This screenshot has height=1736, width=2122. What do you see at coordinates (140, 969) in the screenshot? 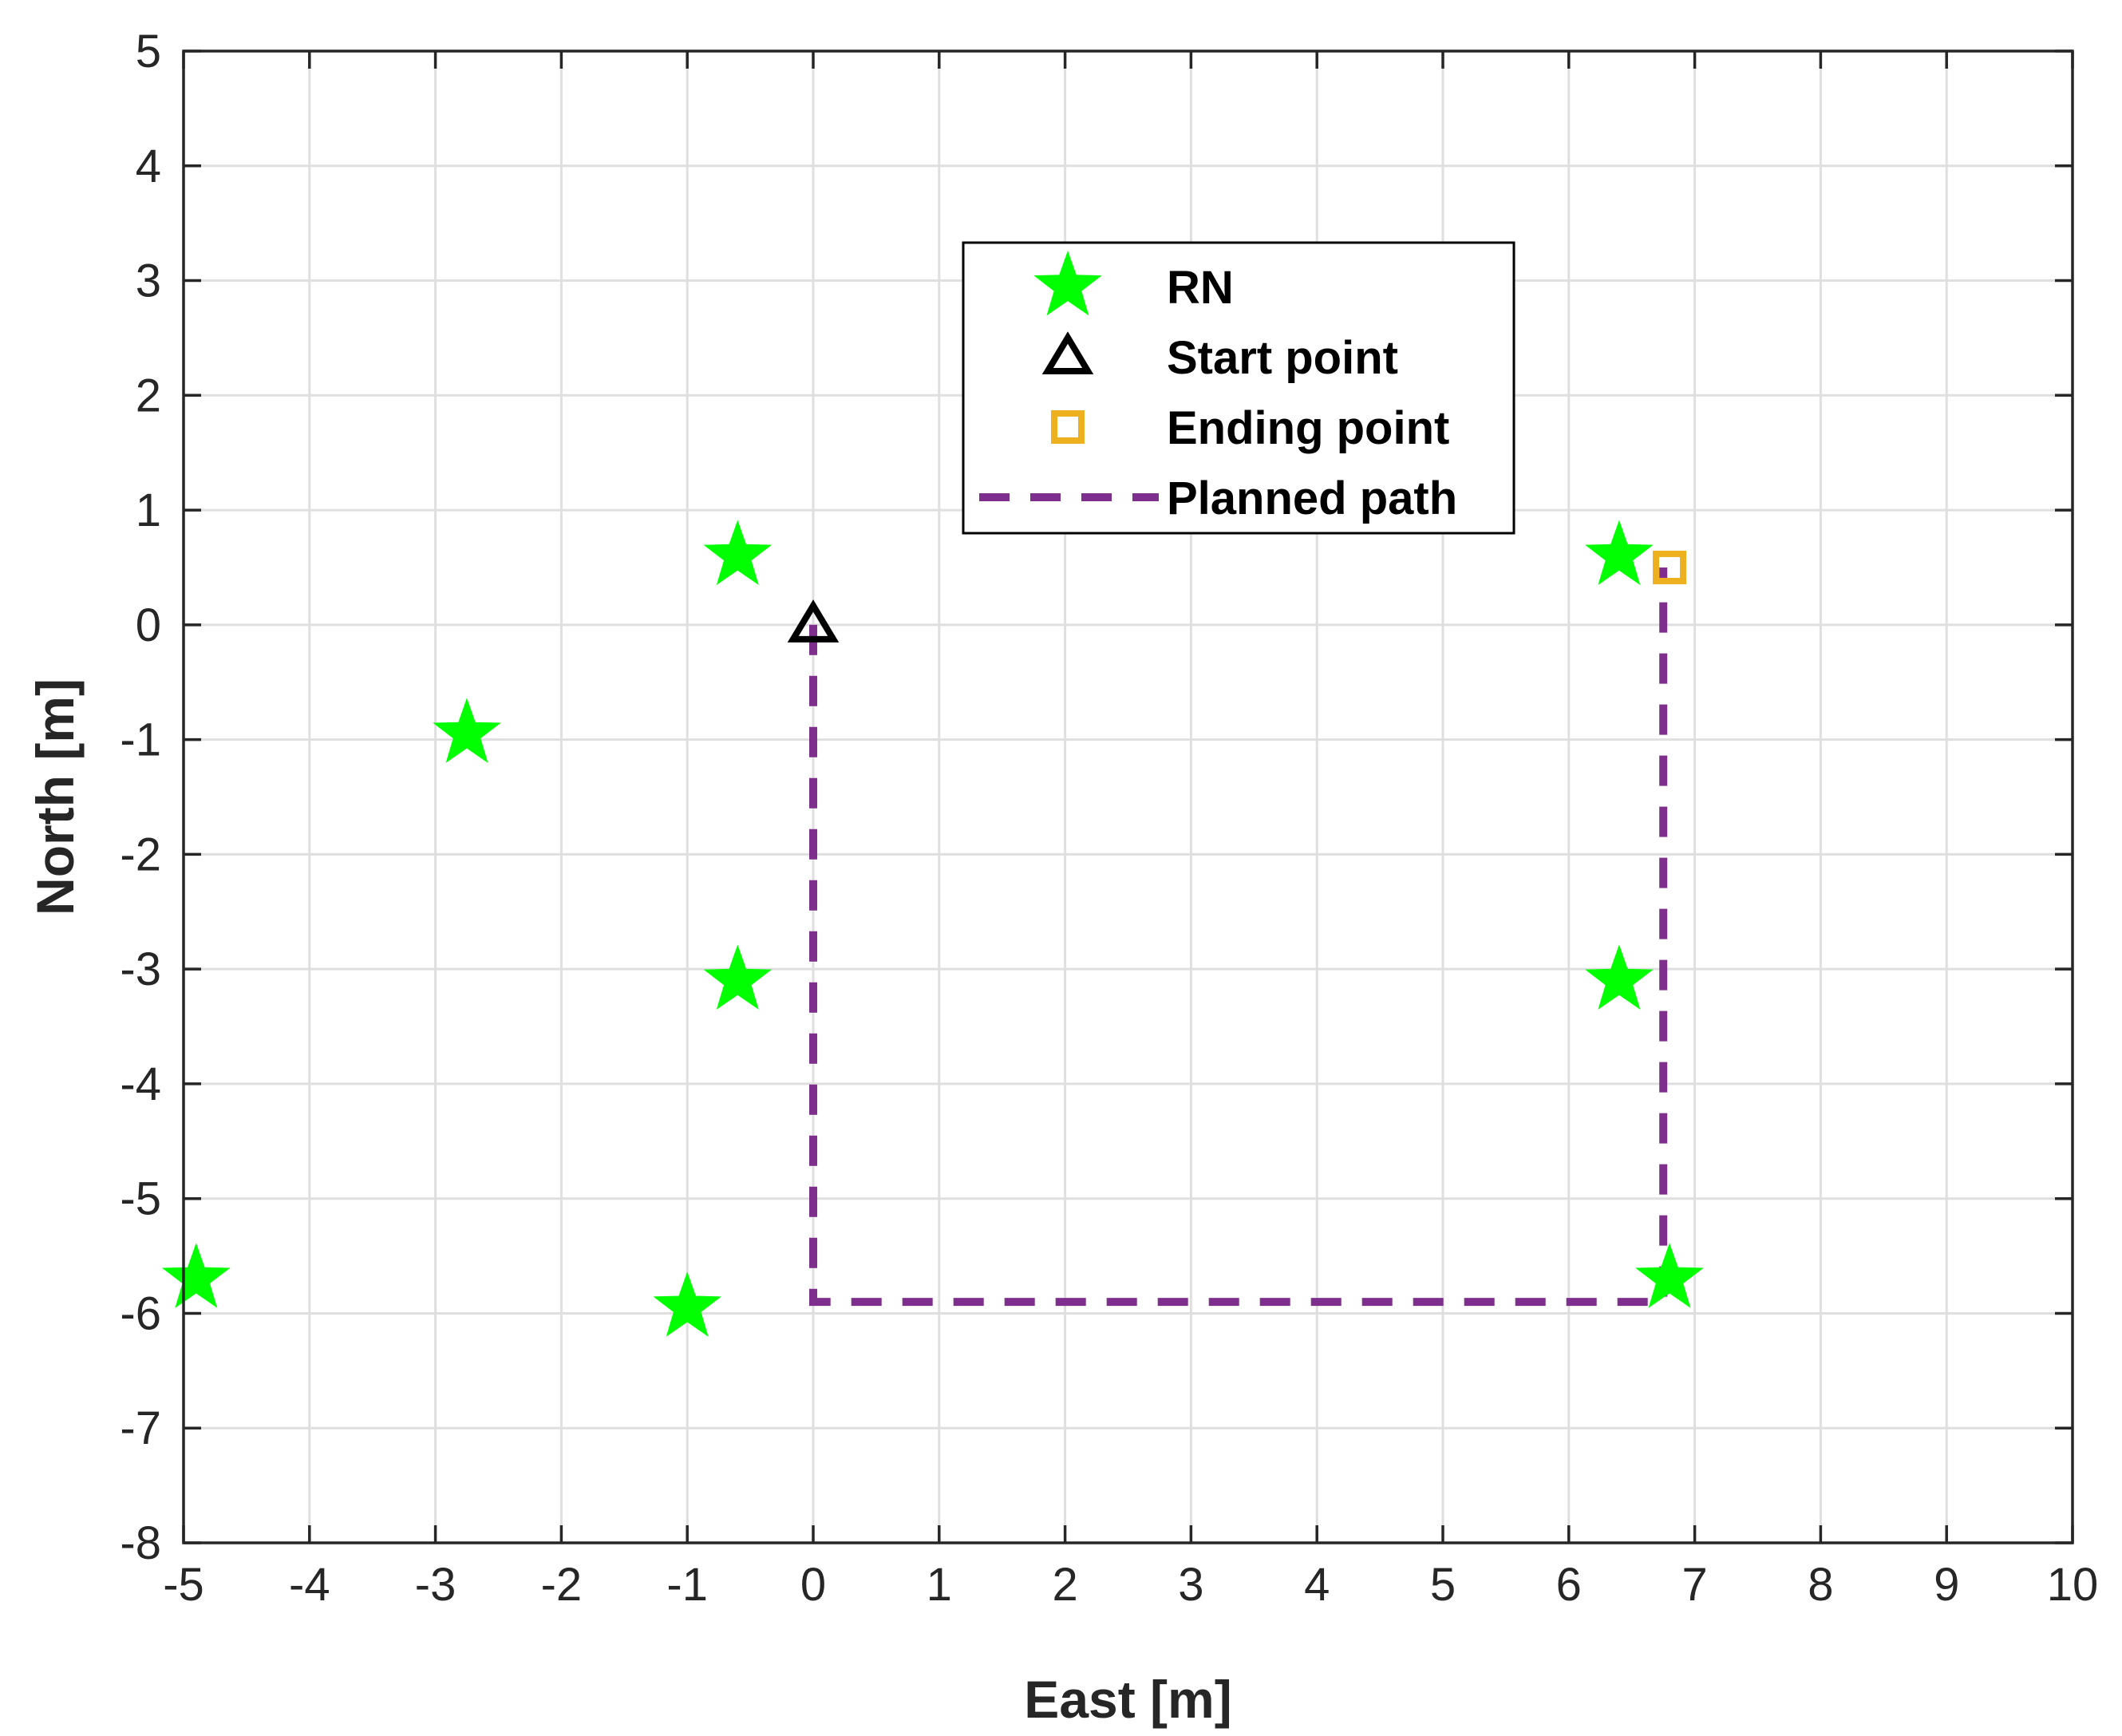
I see `y-tick-label: -3` at bounding box center [140, 969].